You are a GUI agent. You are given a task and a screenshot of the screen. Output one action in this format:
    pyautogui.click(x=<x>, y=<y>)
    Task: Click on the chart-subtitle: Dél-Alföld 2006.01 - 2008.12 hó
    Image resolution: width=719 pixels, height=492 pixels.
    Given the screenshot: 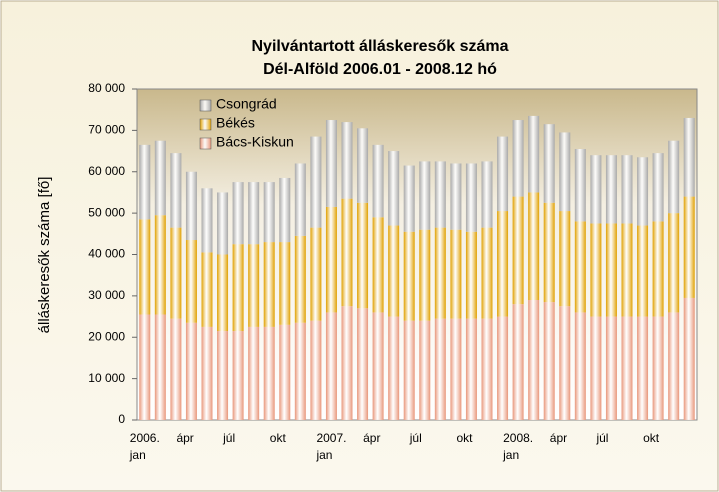 What is the action you would take?
    pyautogui.click(x=380, y=69)
    